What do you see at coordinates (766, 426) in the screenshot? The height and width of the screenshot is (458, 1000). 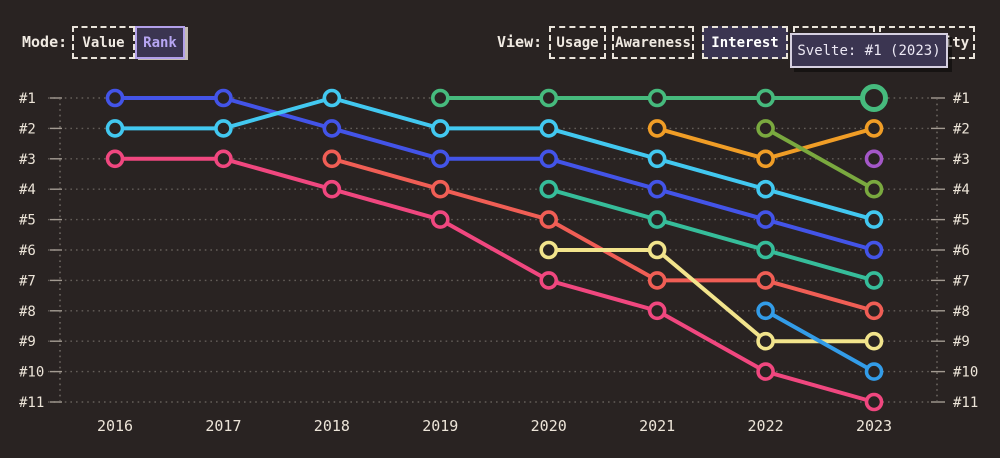 I see `x-axis-label: 2022` at bounding box center [766, 426].